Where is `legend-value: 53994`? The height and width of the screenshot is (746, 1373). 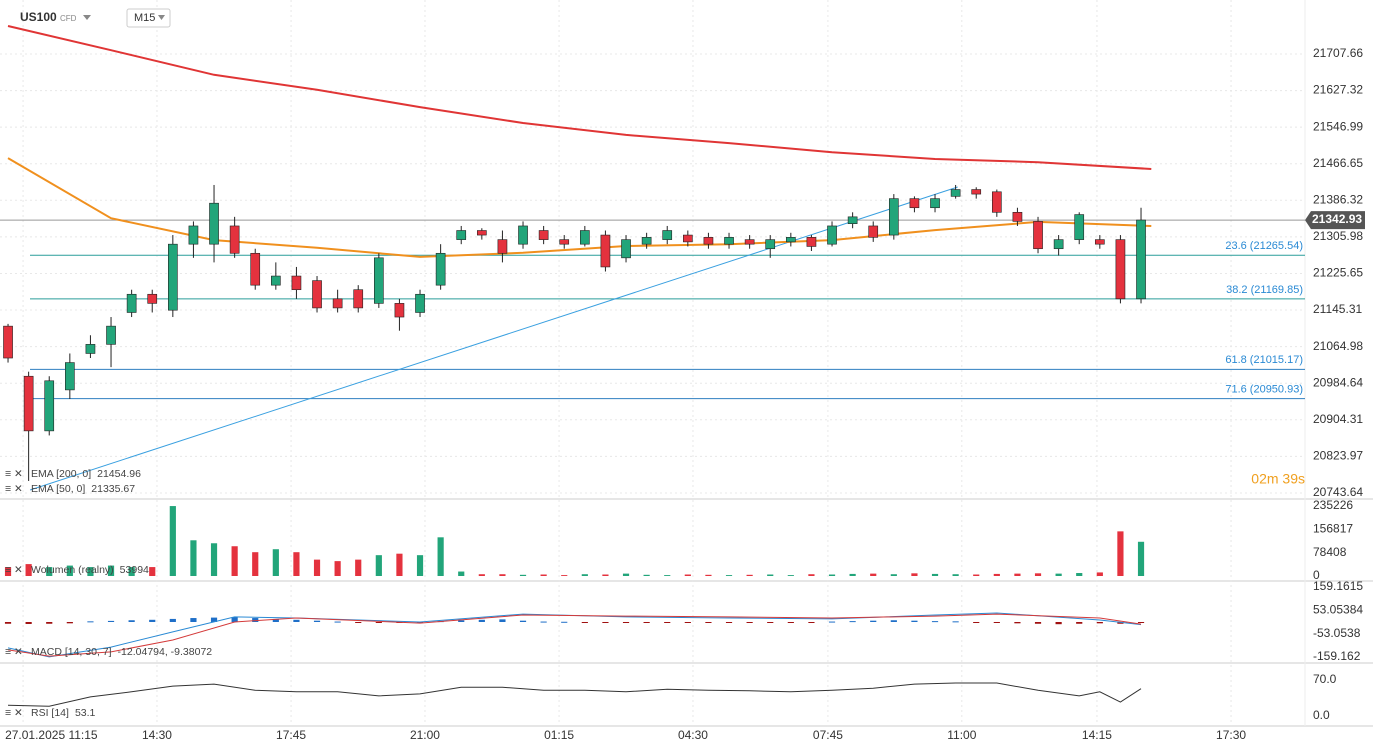
legend-value: 53994 is located at coordinates (134, 570).